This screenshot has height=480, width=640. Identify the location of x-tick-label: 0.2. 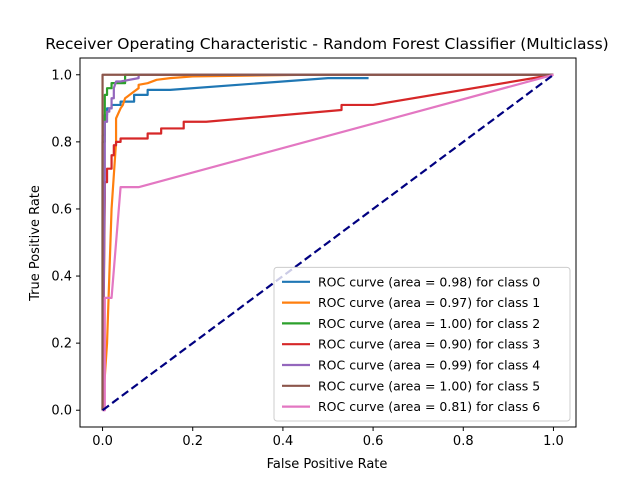
(192, 441).